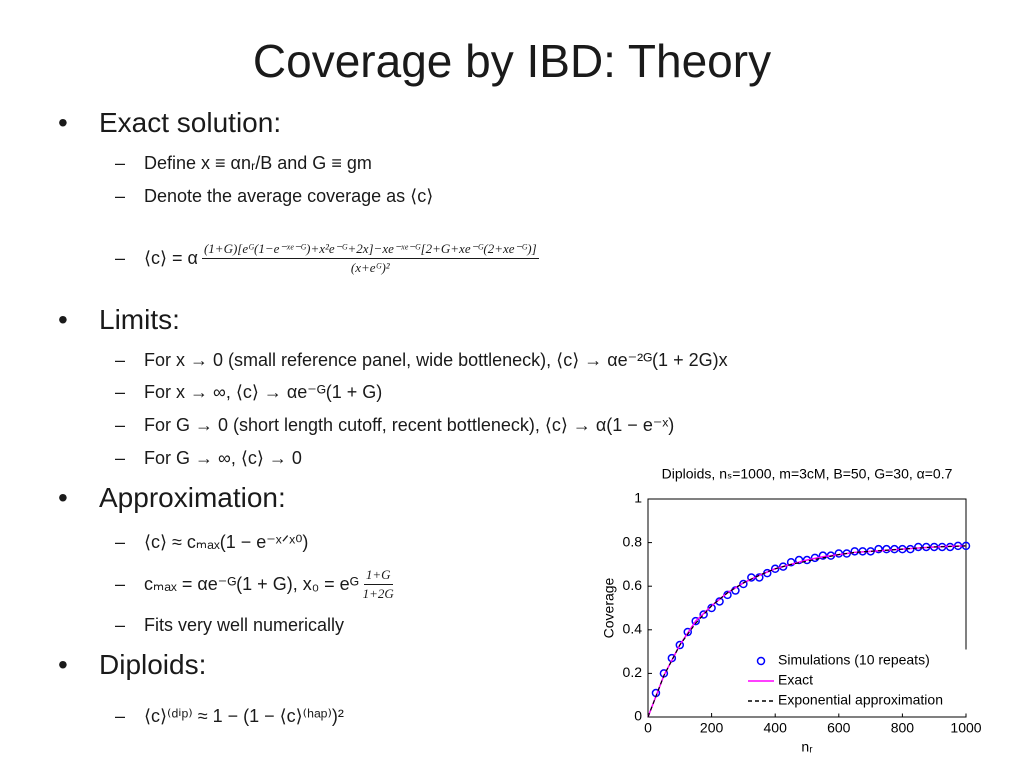  Describe the element at coordinates (648, 728) in the screenshot. I see `x-tick-label: 0` at that location.